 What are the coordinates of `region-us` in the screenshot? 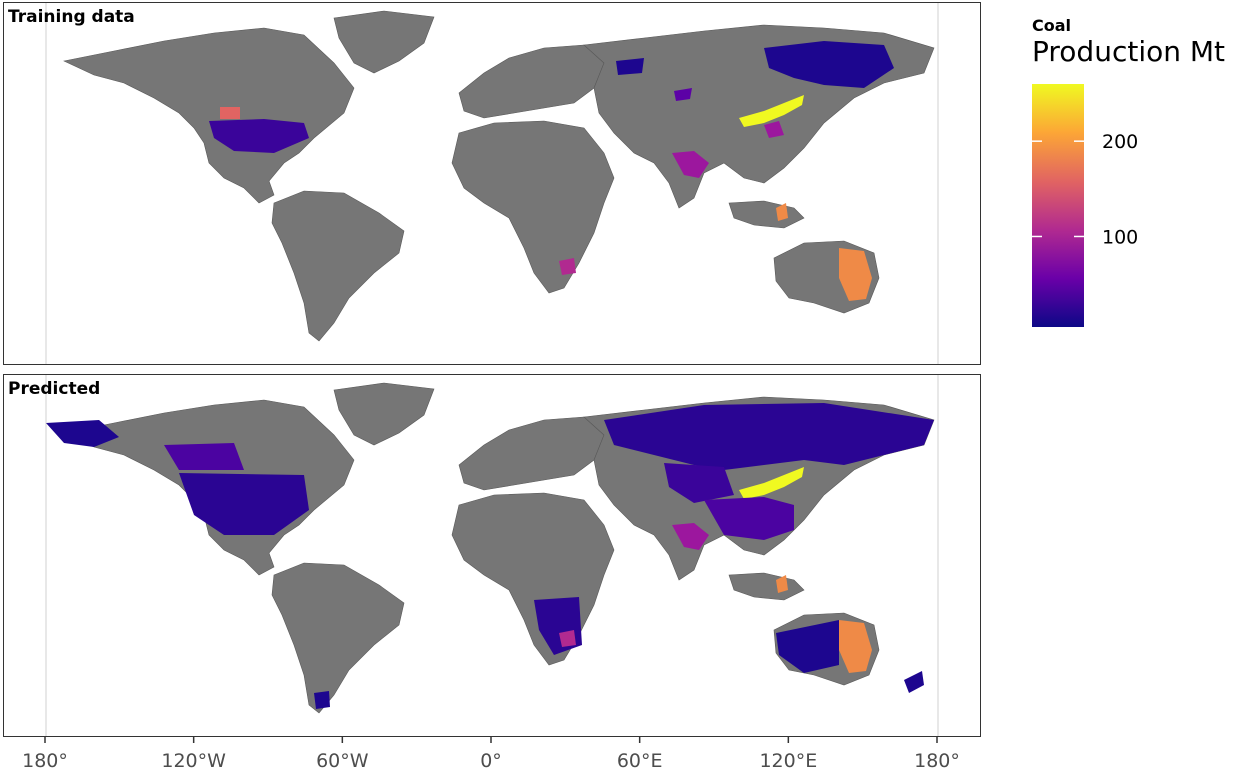 It's located at (244, 504).